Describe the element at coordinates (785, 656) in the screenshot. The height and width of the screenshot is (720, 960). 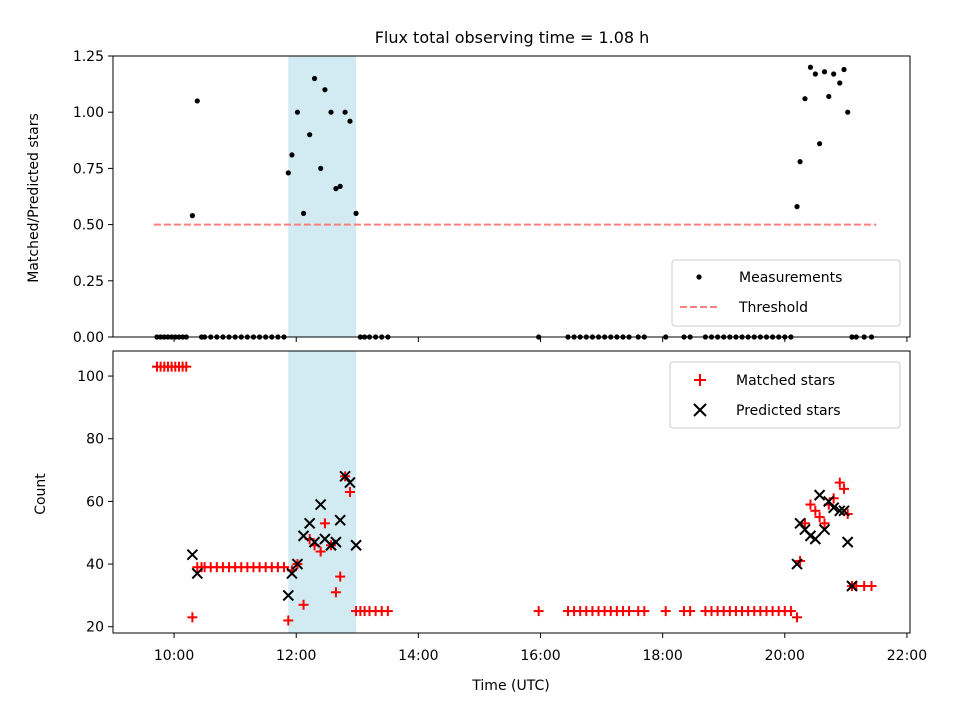
I see `xtick-label: 20:00` at that location.